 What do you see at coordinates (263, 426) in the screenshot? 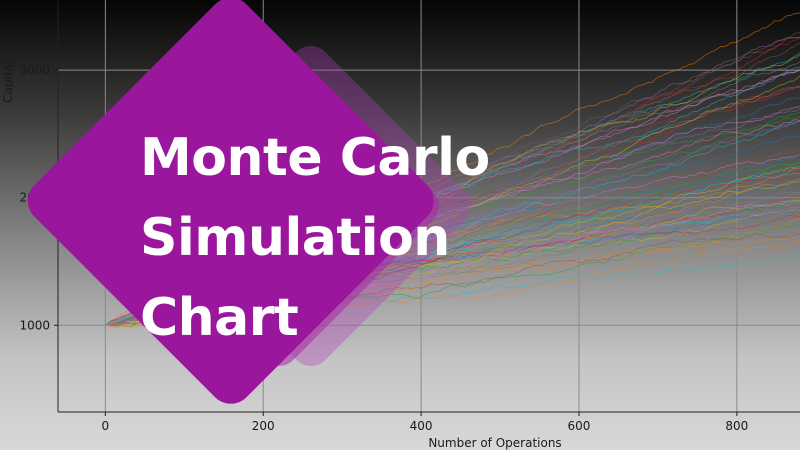
I see `x-tick-label: 200` at bounding box center [263, 426].